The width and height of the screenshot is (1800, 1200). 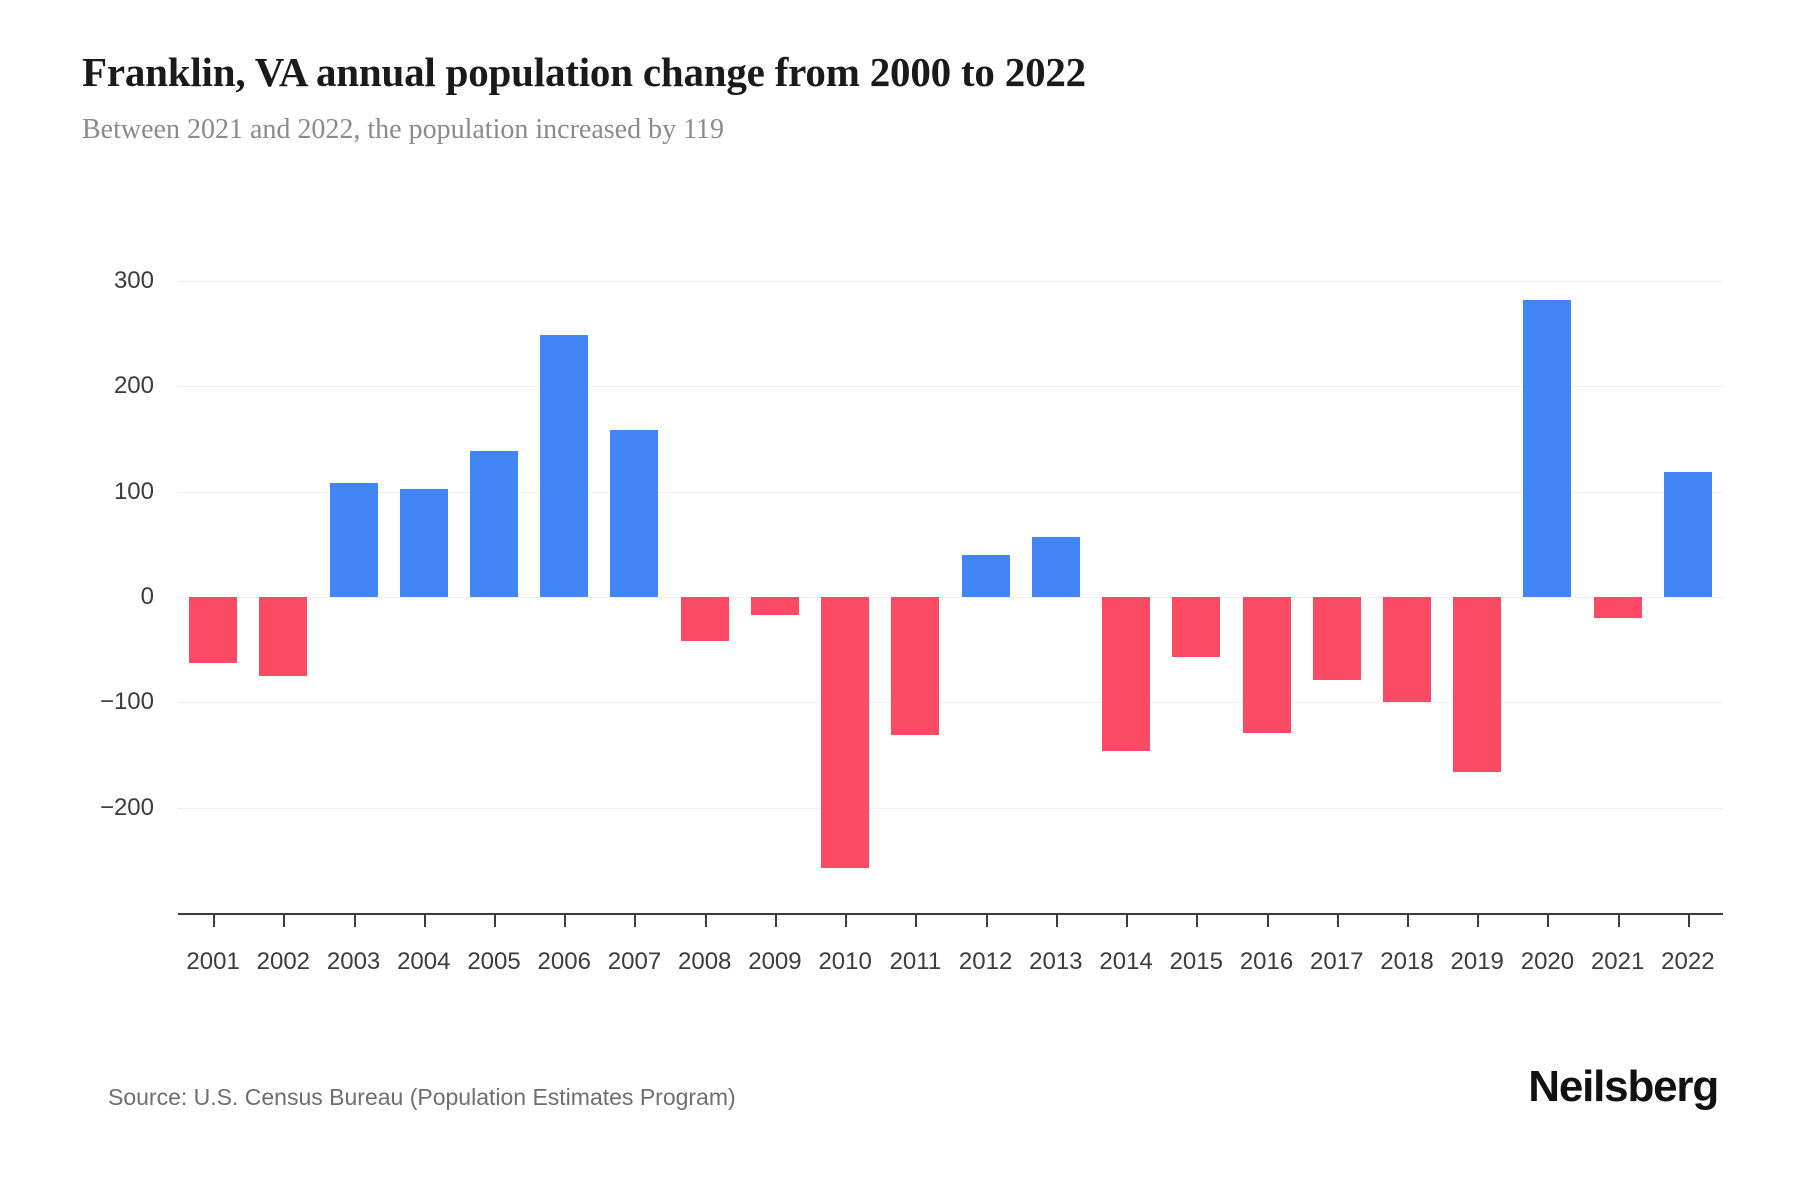 I want to click on brand-logo: Neilsberg, so click(x=1623, y=1086).